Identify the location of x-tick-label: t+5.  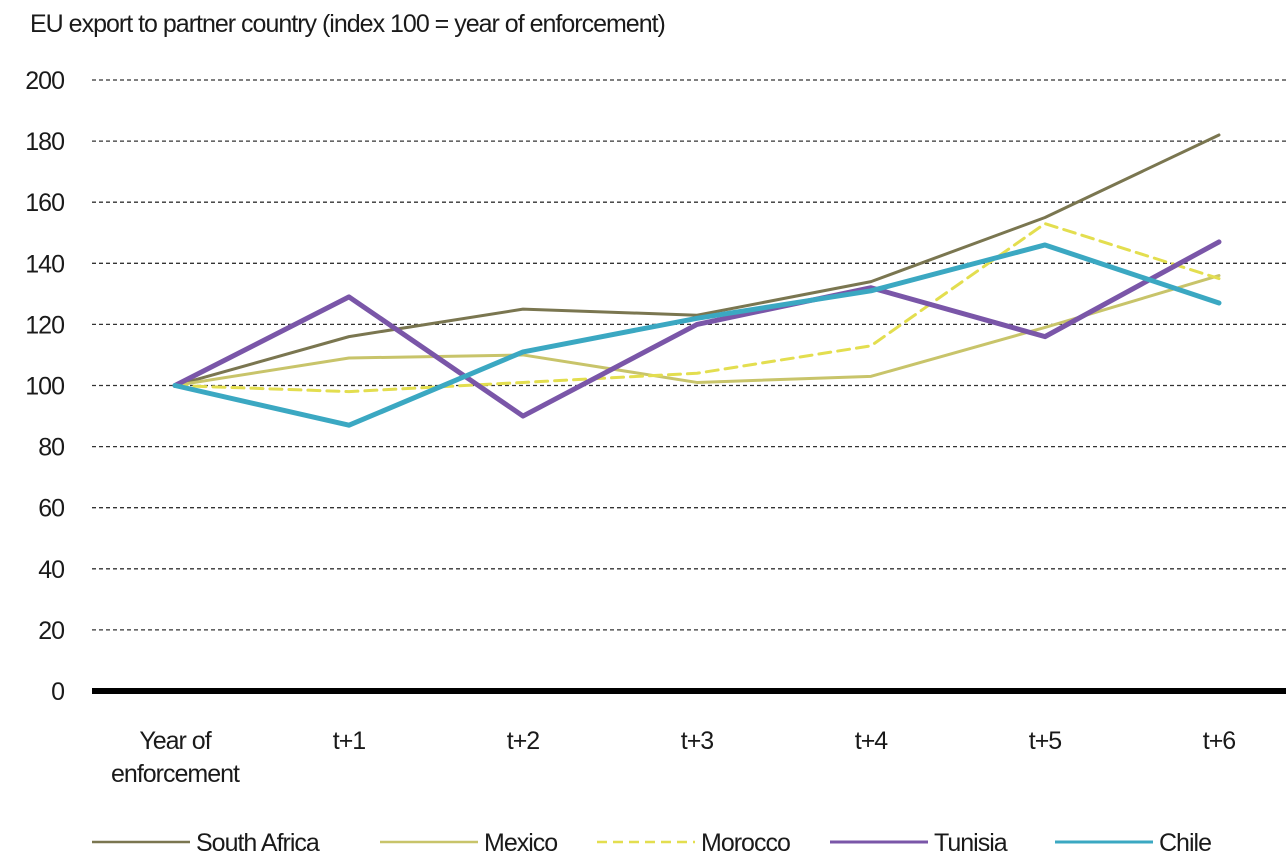
(1045, 741).